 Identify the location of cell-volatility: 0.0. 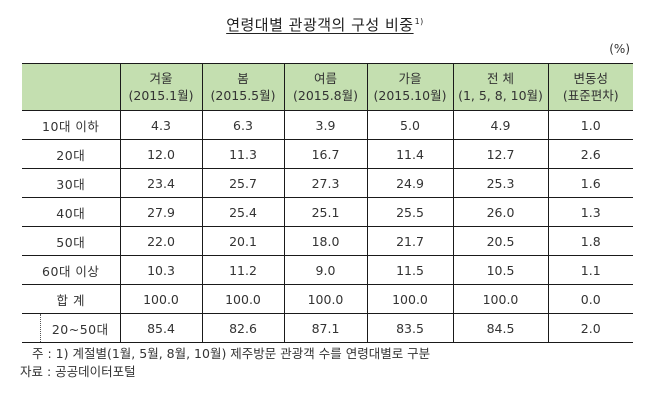
(590, 299).